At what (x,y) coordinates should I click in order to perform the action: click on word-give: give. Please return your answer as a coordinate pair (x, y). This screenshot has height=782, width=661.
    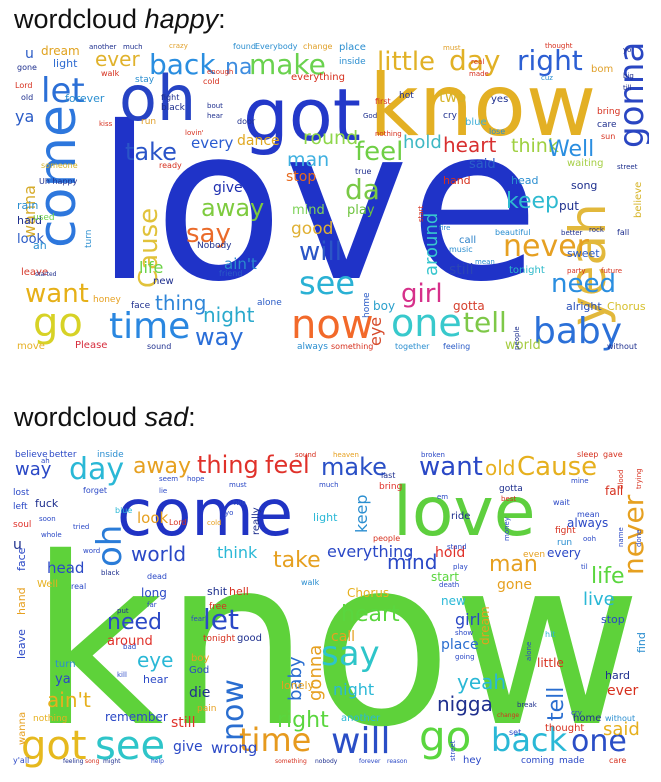
    Looking at the image, I should click on (228, 188).